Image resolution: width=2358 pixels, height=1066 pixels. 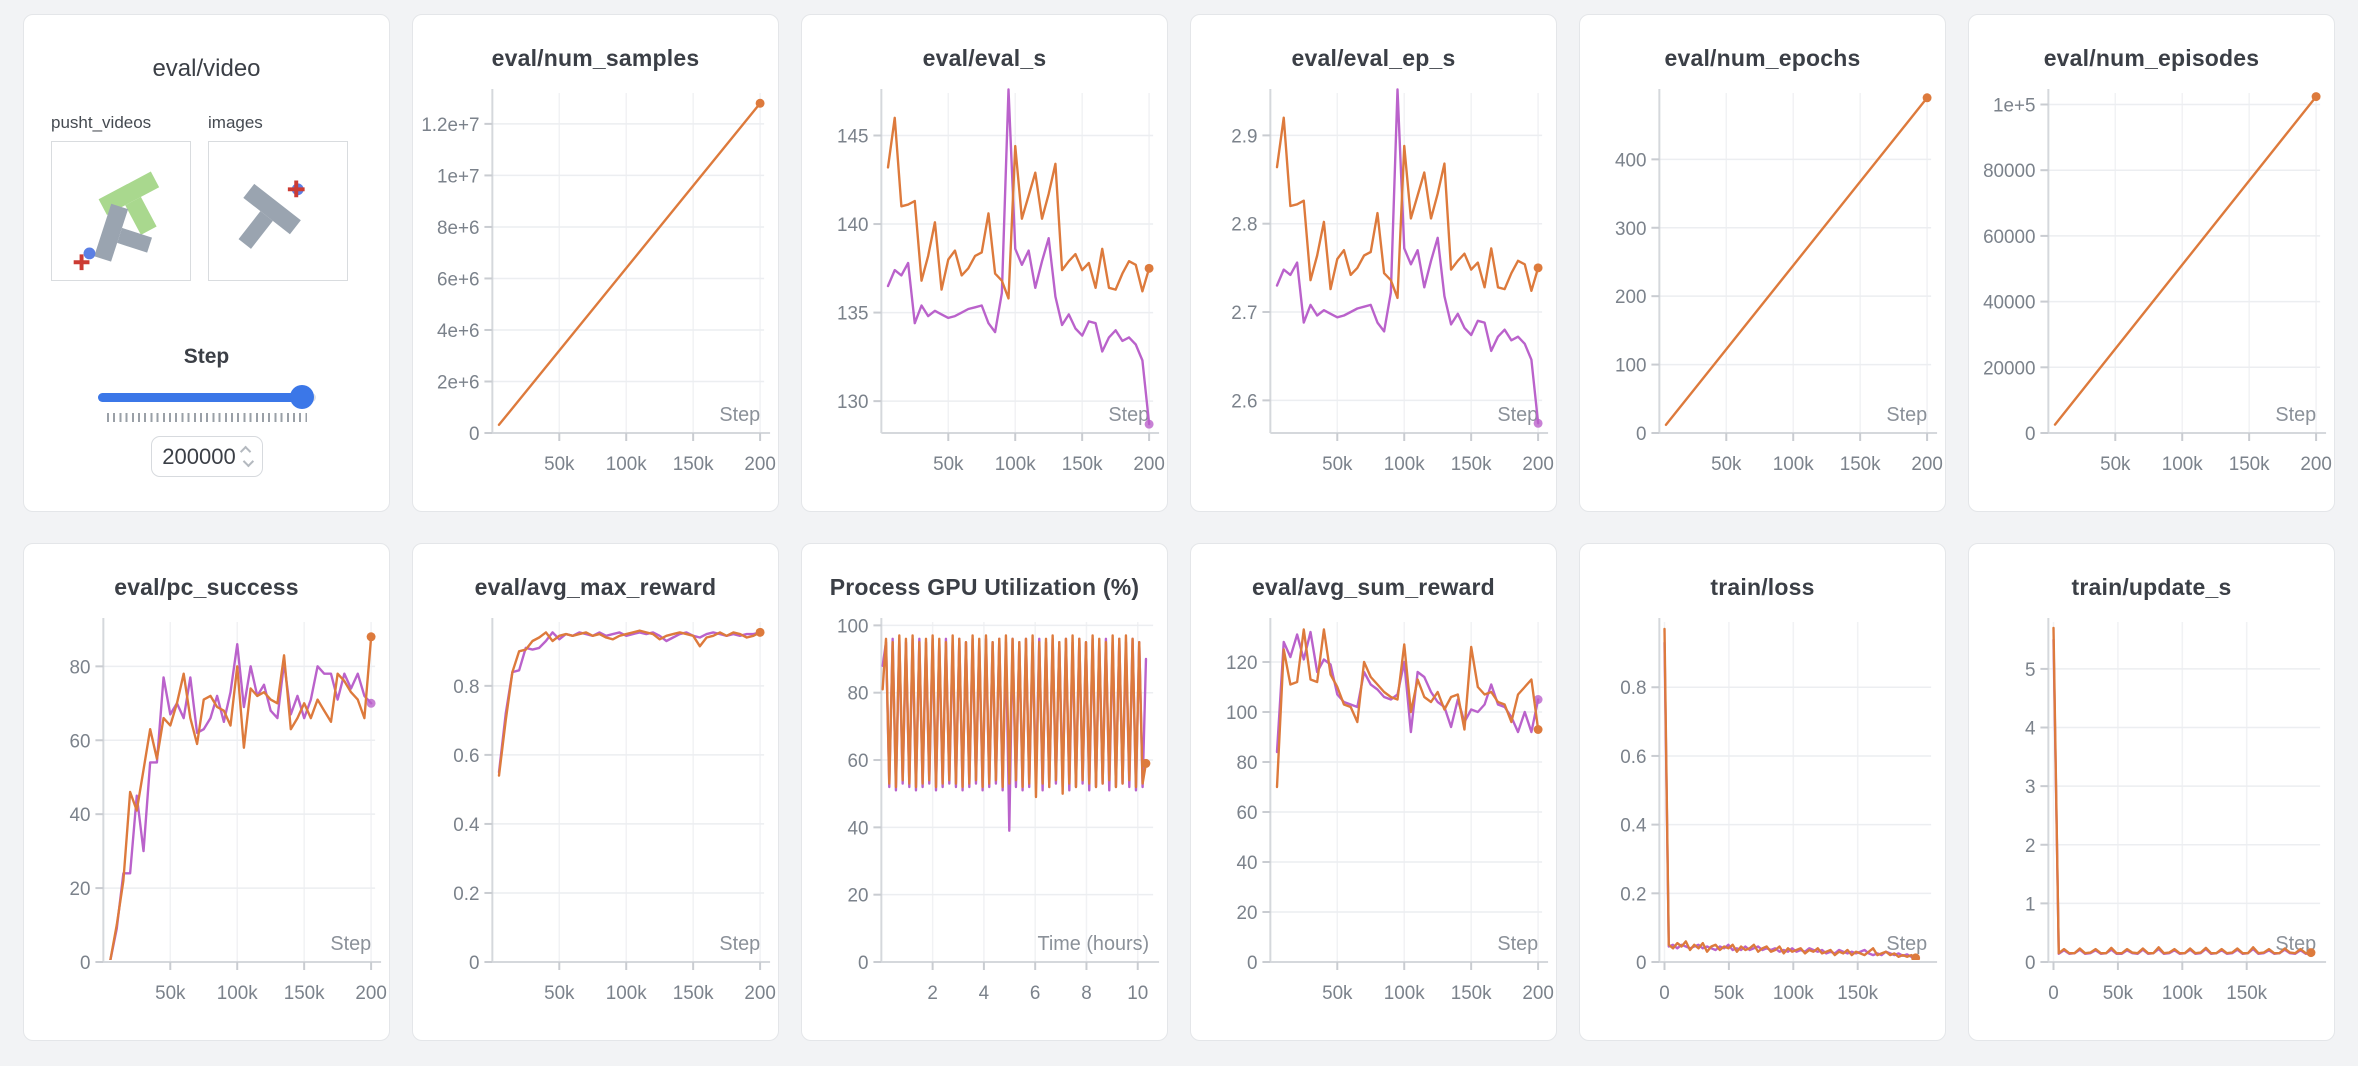 I want to click on chart-canvas: 0 20 40 60 80 50k 100k 150k 200 Step, so click(x=206, y=822).